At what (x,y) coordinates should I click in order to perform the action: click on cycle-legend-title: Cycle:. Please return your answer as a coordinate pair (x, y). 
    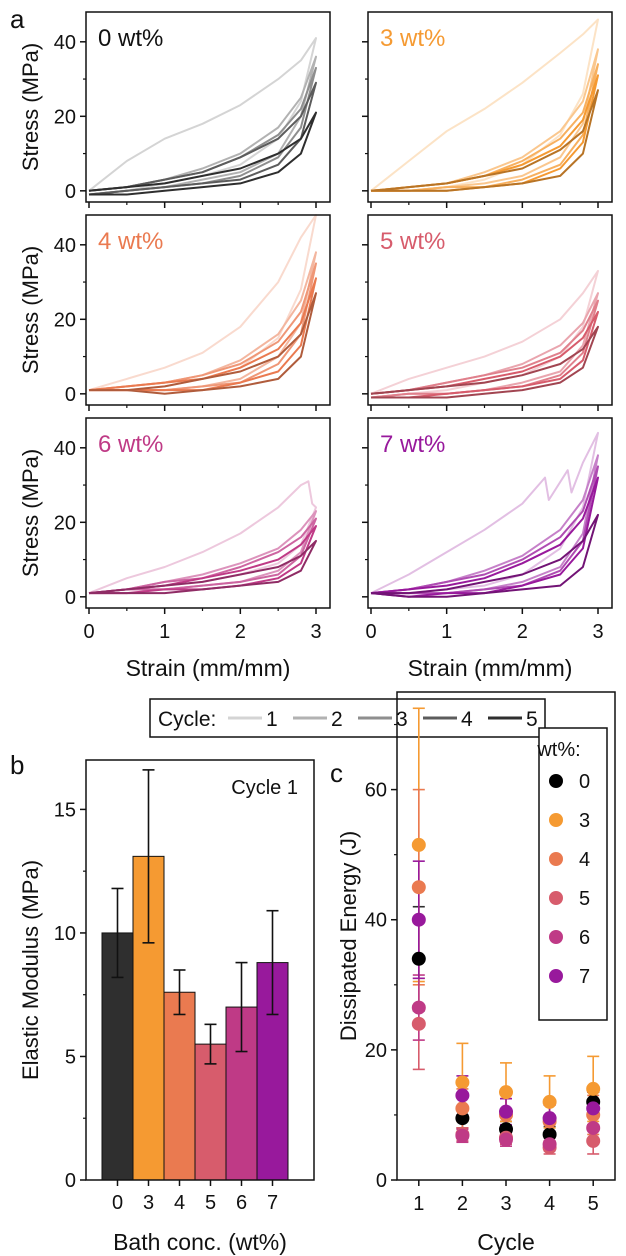
    Looking at the image, I should click on (187, 719).